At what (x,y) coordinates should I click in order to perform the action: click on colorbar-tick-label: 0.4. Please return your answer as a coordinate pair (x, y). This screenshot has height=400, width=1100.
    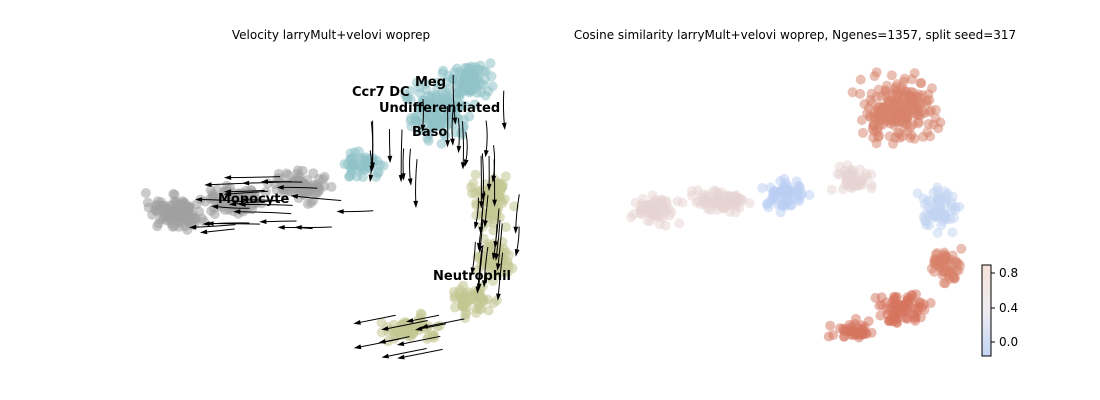
    Looking at the image, I should click on (1008, 308).